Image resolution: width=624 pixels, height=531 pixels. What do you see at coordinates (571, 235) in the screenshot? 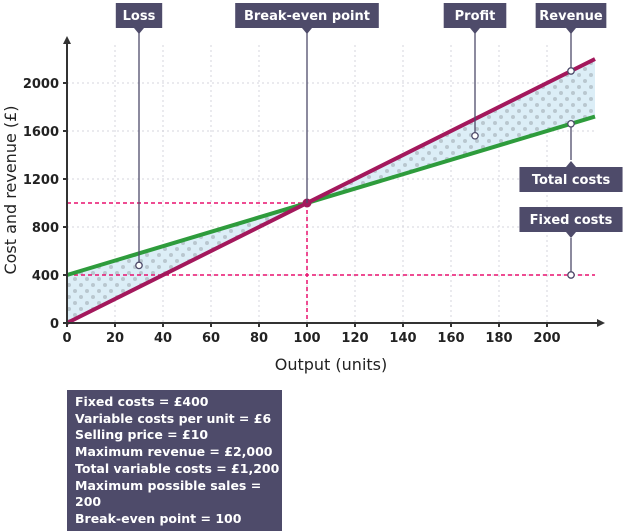
I see `callout-fixed-costs-pointer` at bounding box center [571, 235].